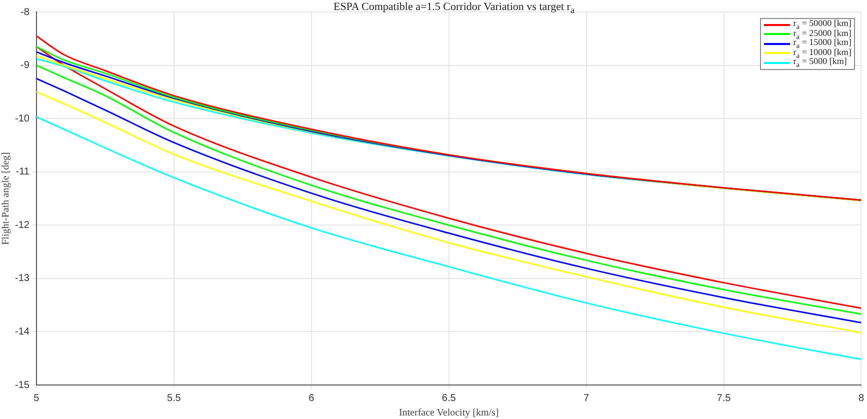  I want to click on x-axis-title: Interface Velocity [km/s], so click(448, 413).